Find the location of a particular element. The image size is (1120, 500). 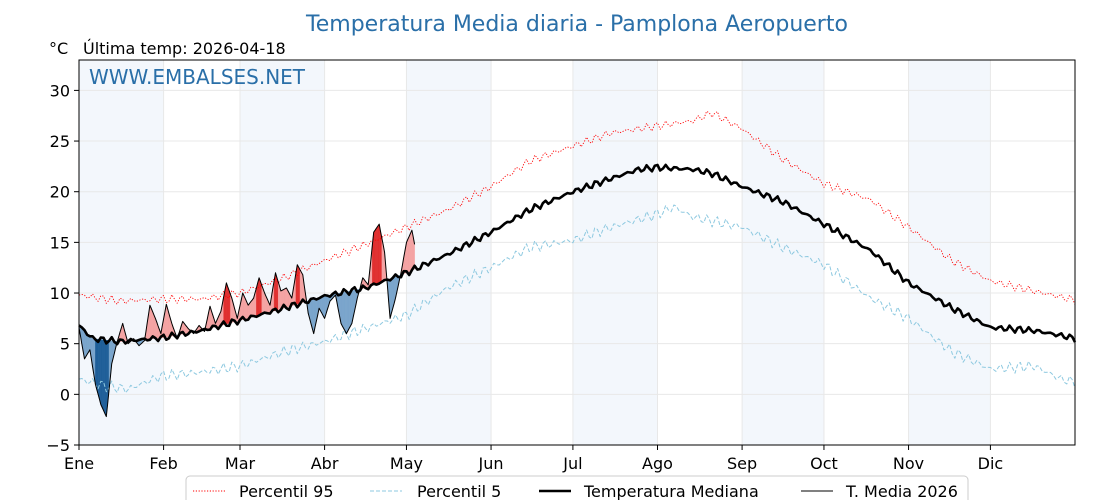

month-band-jul is located at coordinates (615, 252).